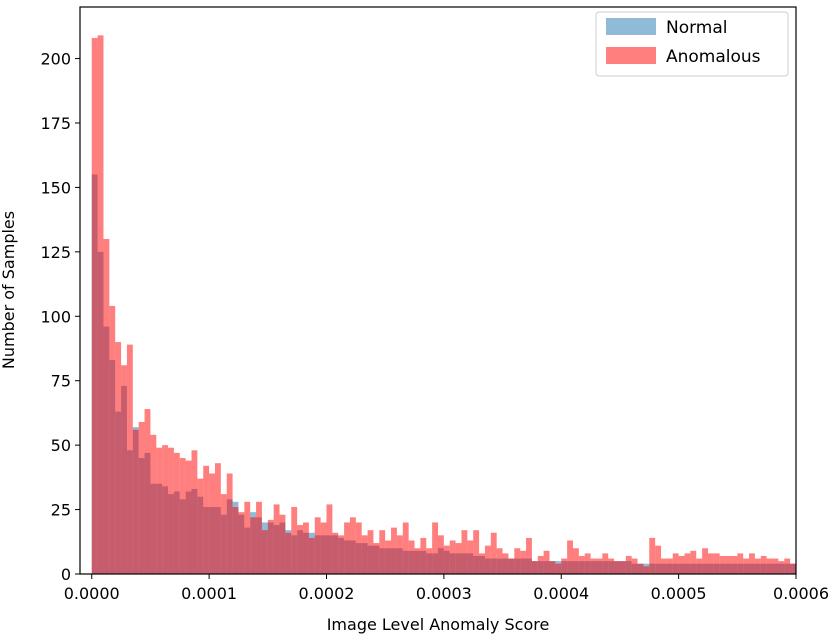 The width and height of the screenshot is (830, 635). Describe the element at coordinates (801, 593) in the screenshot. I see `x-tick-label: 0.0006` at that location.